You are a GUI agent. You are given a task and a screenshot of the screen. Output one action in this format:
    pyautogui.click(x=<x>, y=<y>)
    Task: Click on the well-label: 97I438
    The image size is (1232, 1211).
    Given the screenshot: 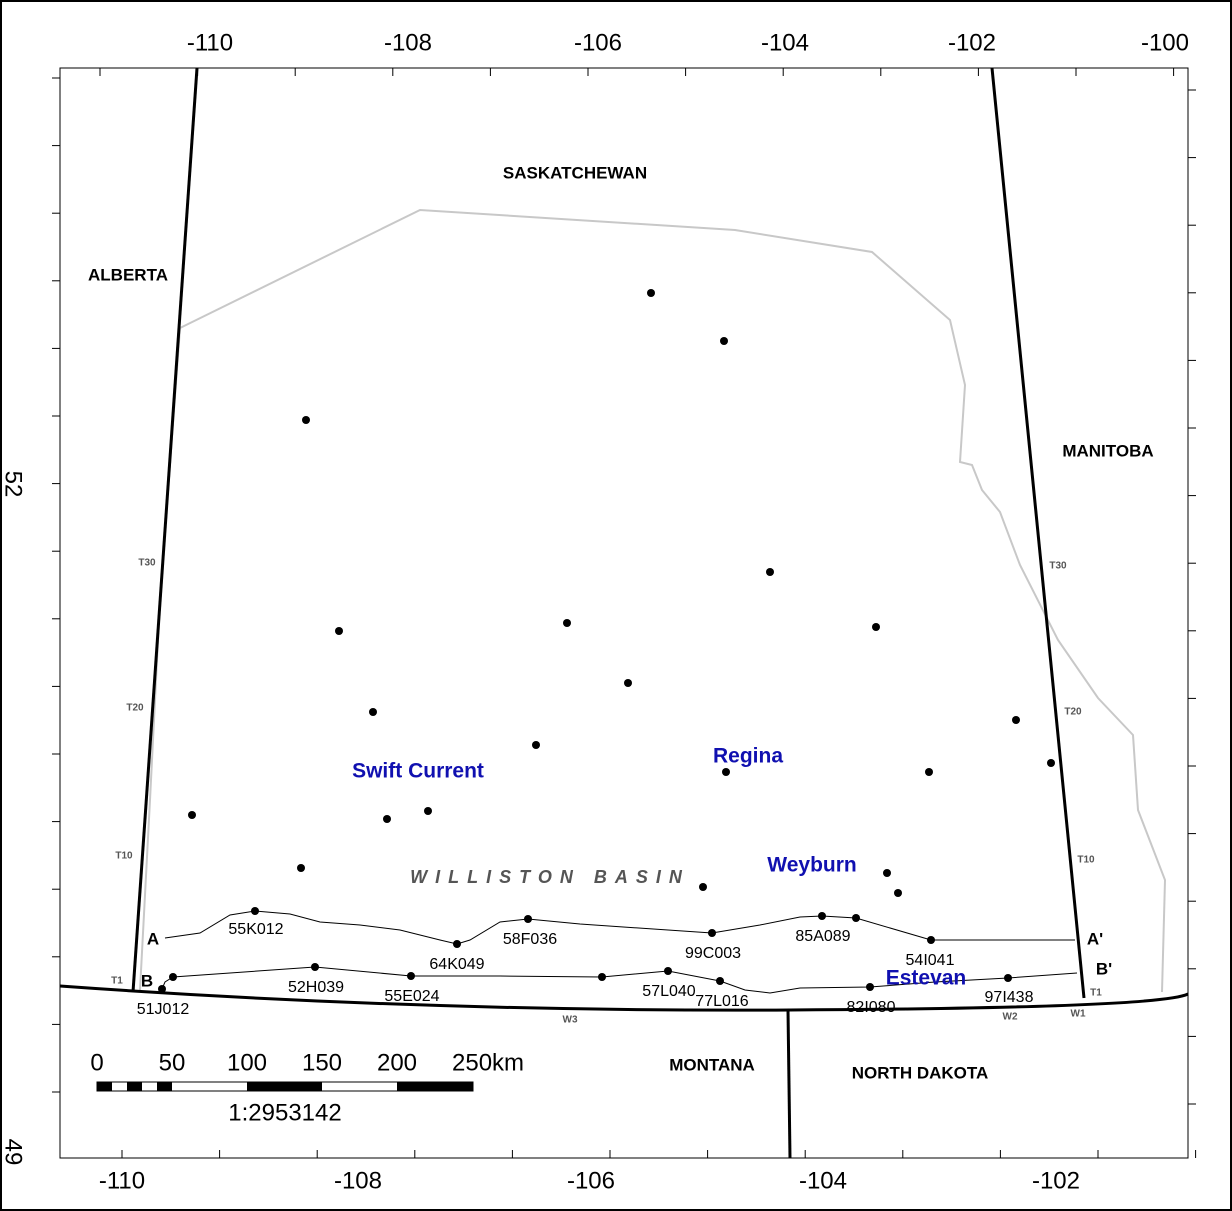 What is the action you would take?
    pyautogui.click(x=1009, y=997)
    